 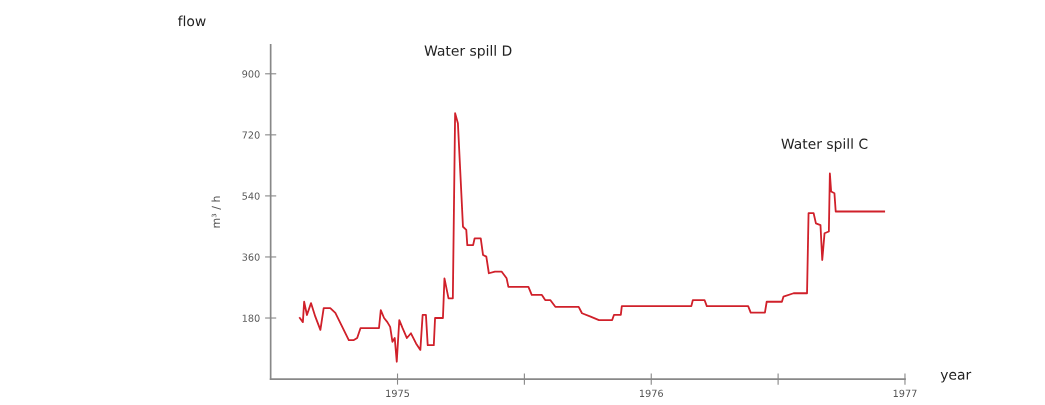 What do you see at coordinates (651, 393) in the screenshot?
I see `x-tick-label: 1976` at bounding box center [651, 393].